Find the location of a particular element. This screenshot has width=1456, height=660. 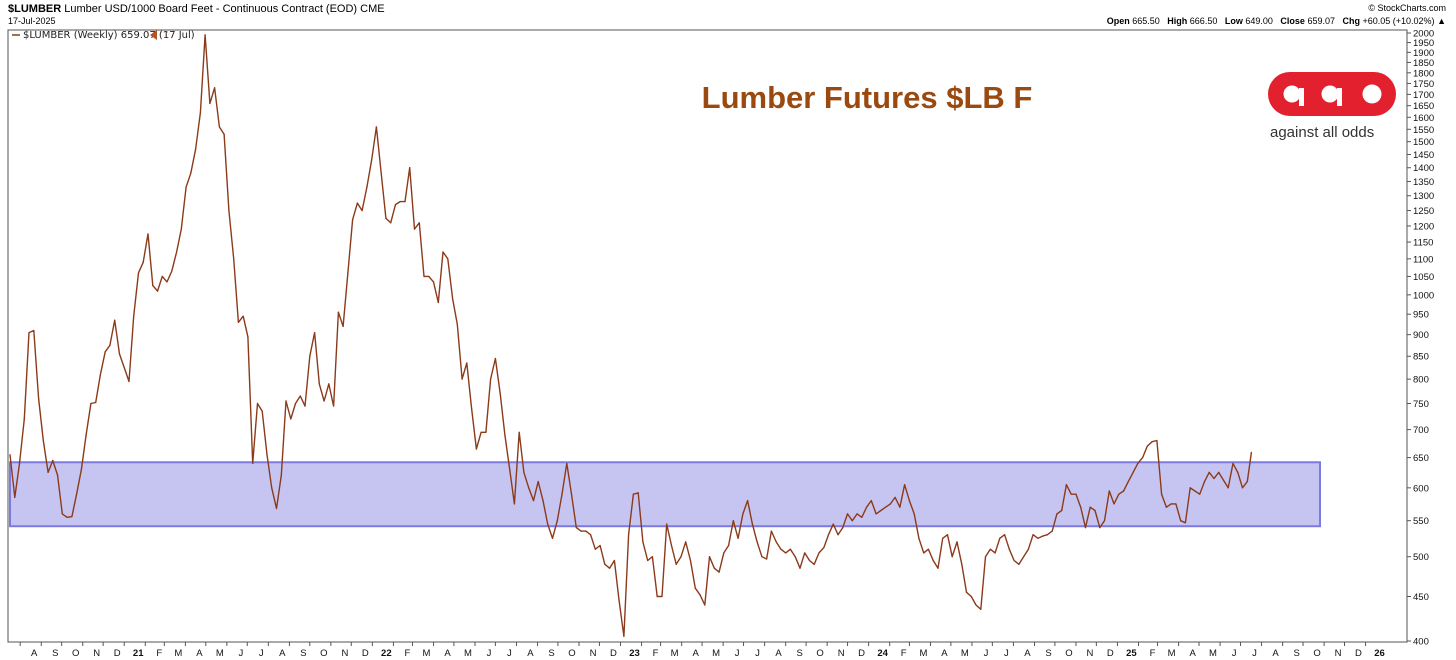

y-tick-label: 950 is located at coordinates (1421, 315).